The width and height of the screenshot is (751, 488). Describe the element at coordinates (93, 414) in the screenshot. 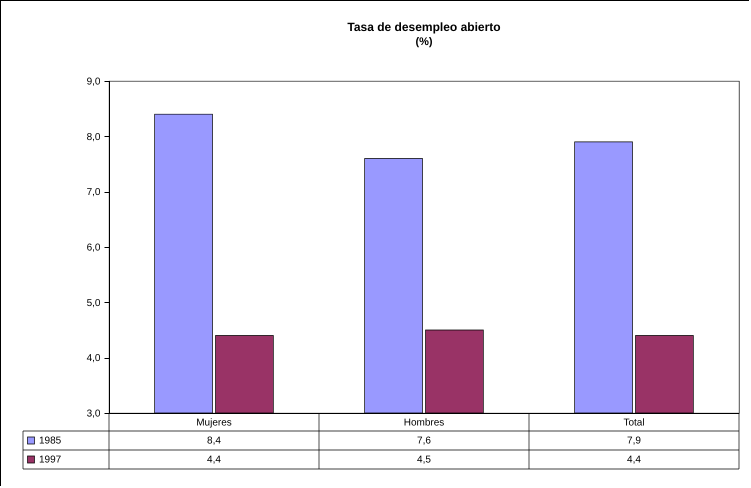

I see `y-tick-label: 3,0` at that location.